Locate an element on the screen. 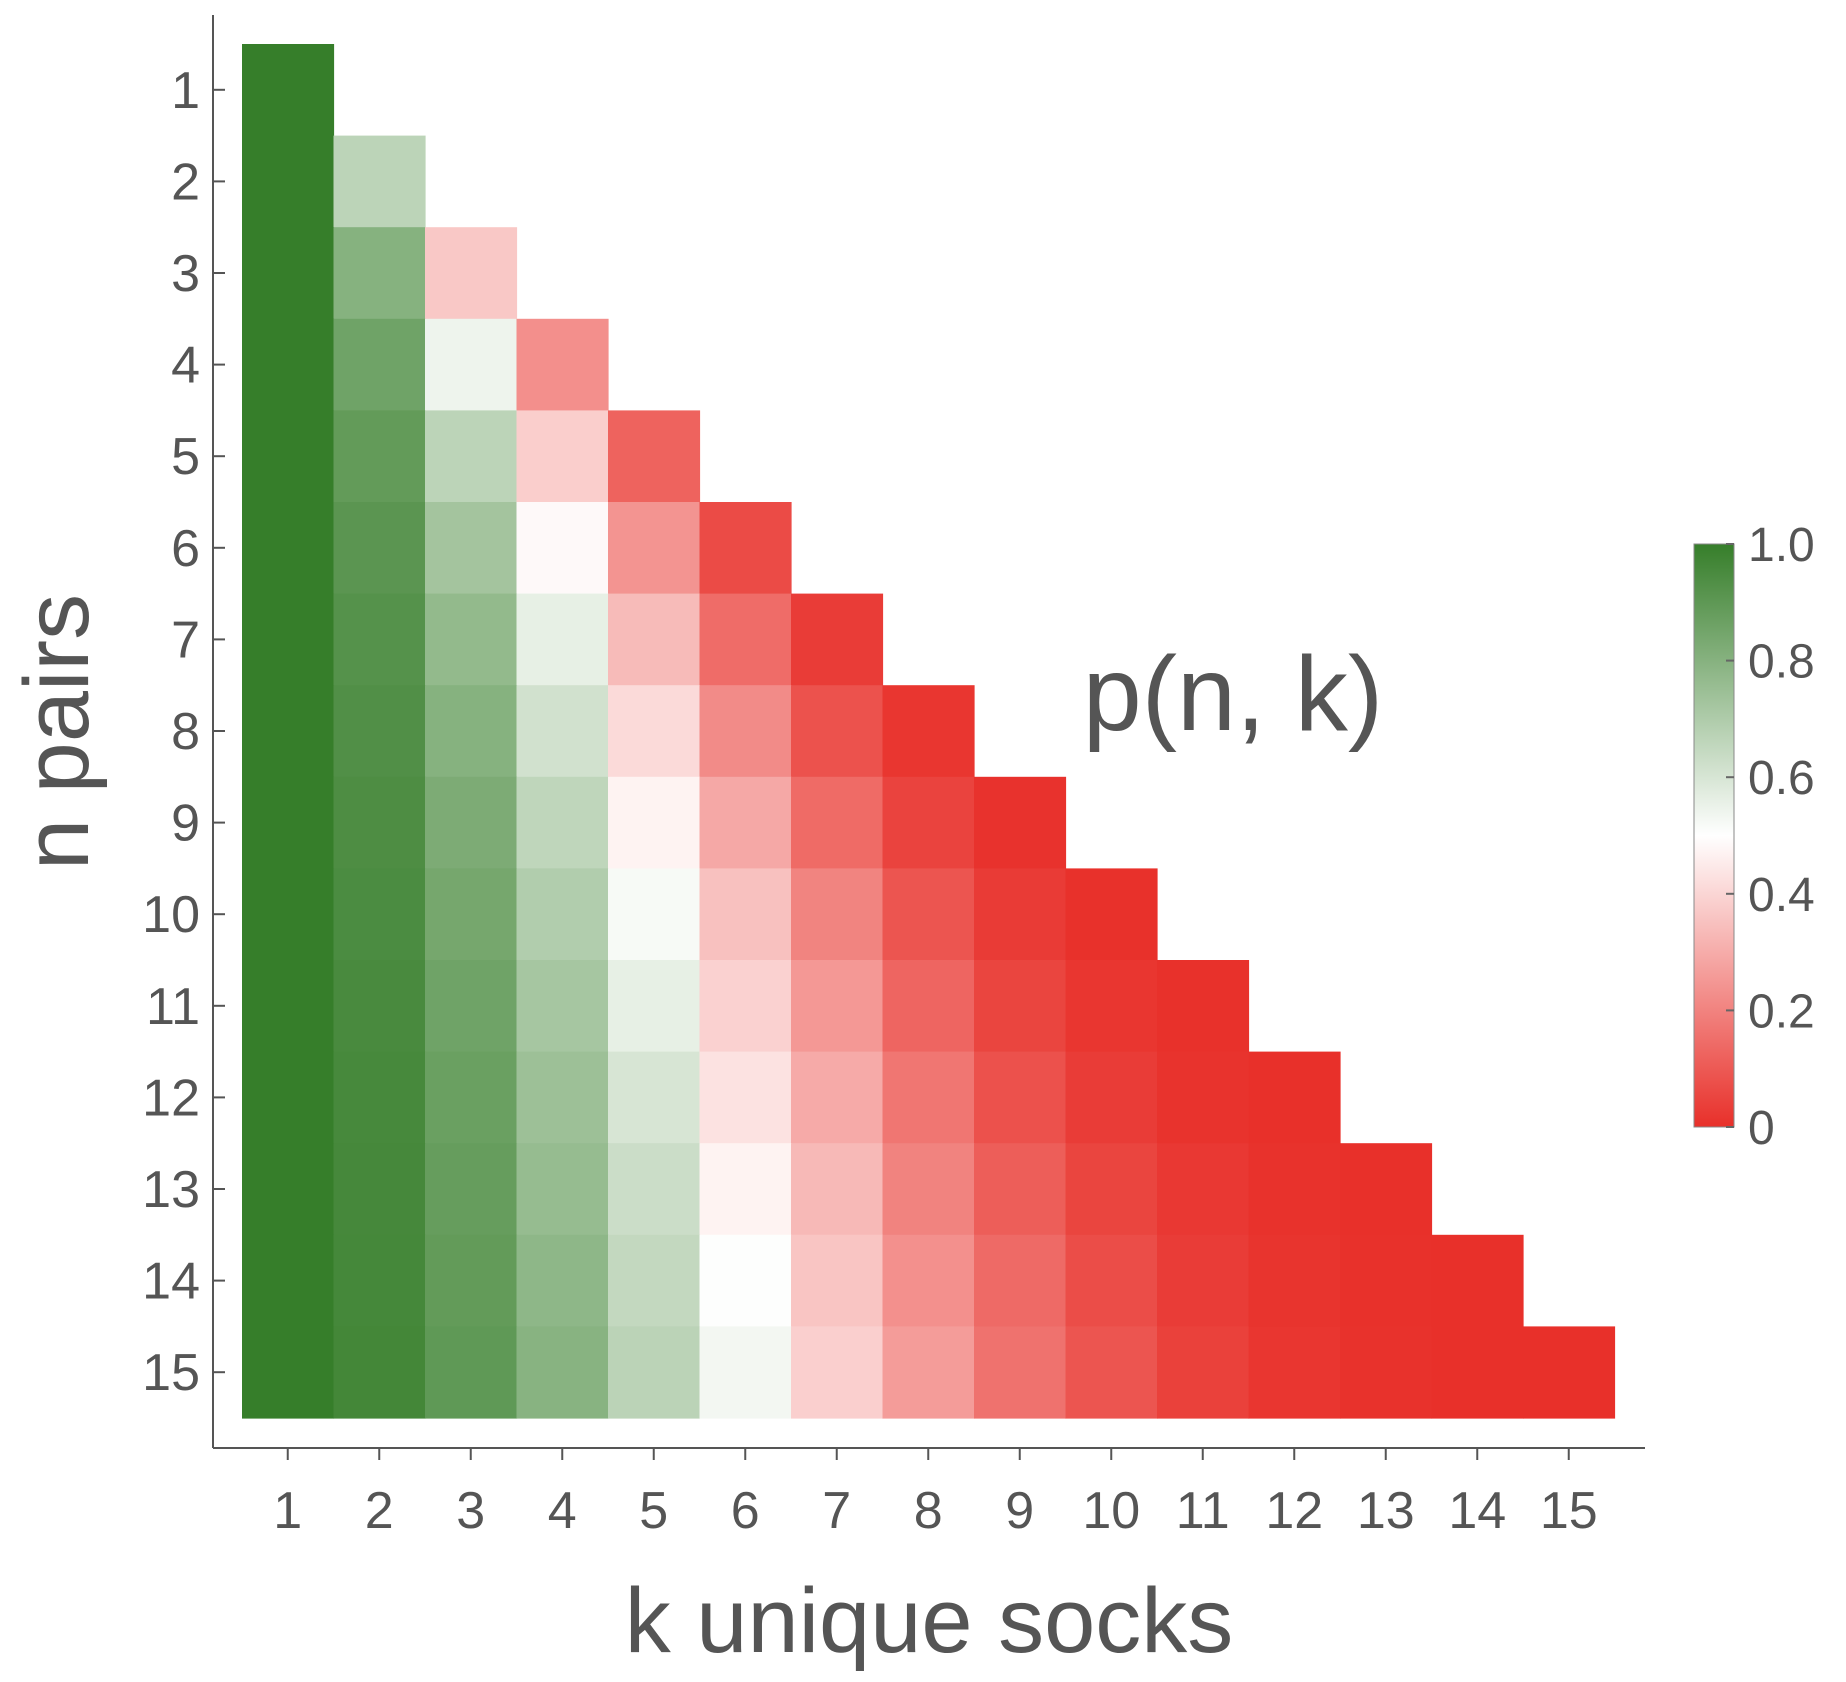 The width and height of the screenshot is (1846, 1682). x-tick-label: 7 is located at coordinates (836, 1511).